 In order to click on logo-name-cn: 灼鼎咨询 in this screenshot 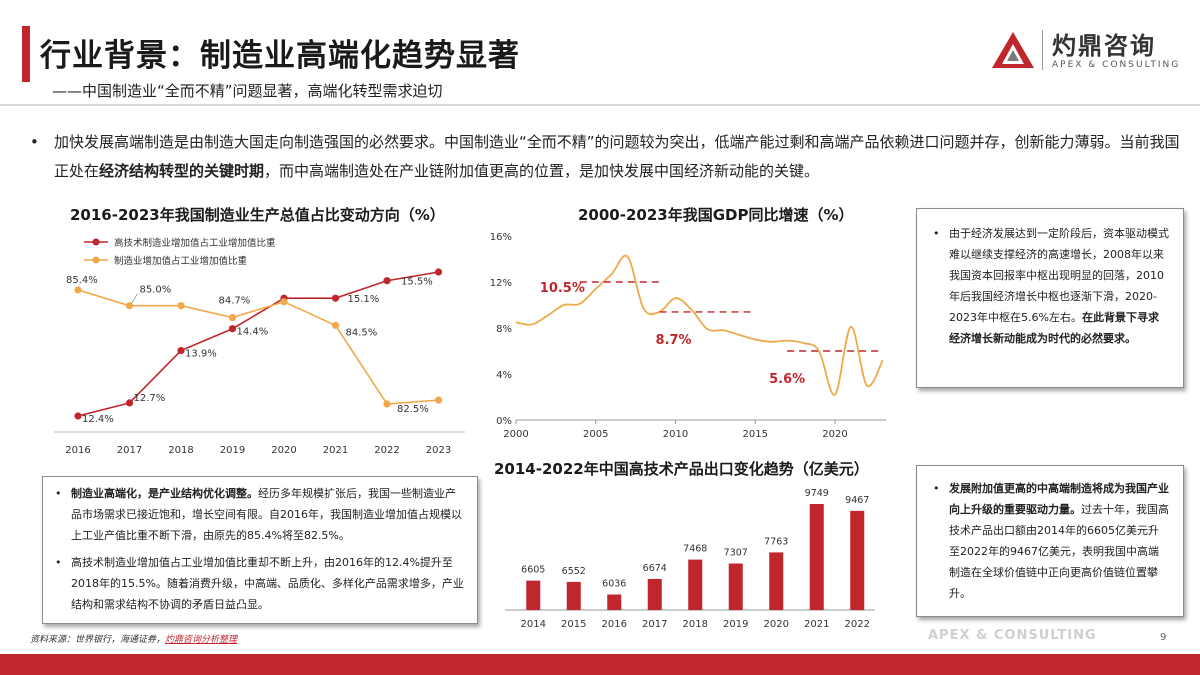, I will do `click(1104, 46)`.